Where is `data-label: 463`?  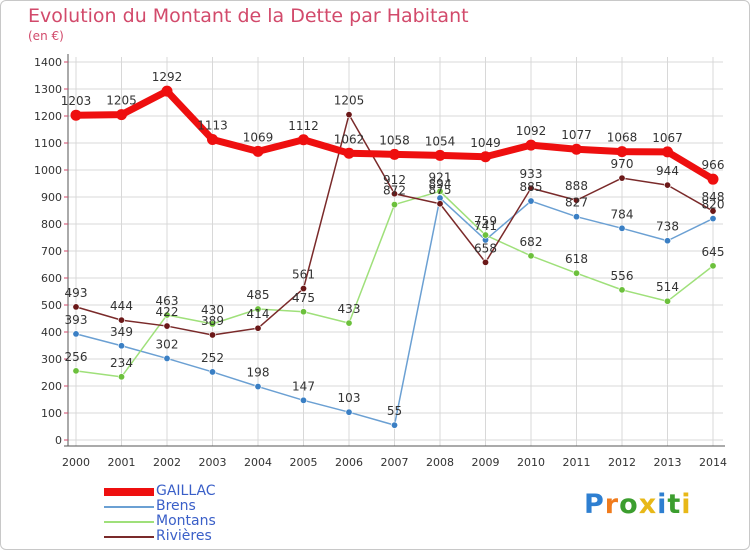 data-label: 463 is located at coordinates (167, 301).